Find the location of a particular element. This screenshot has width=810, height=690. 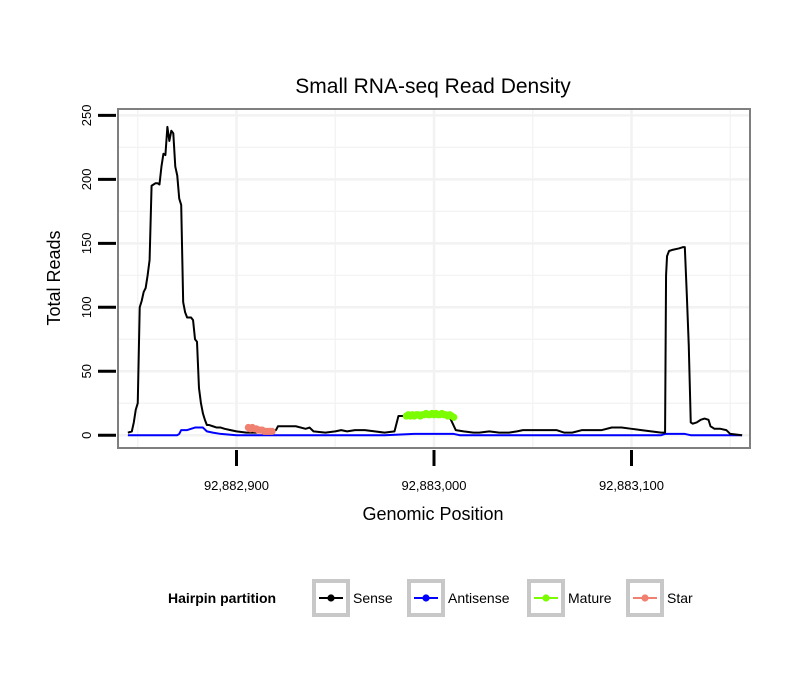

legend-item-sense: Sense is located at coordinates (352, 598).